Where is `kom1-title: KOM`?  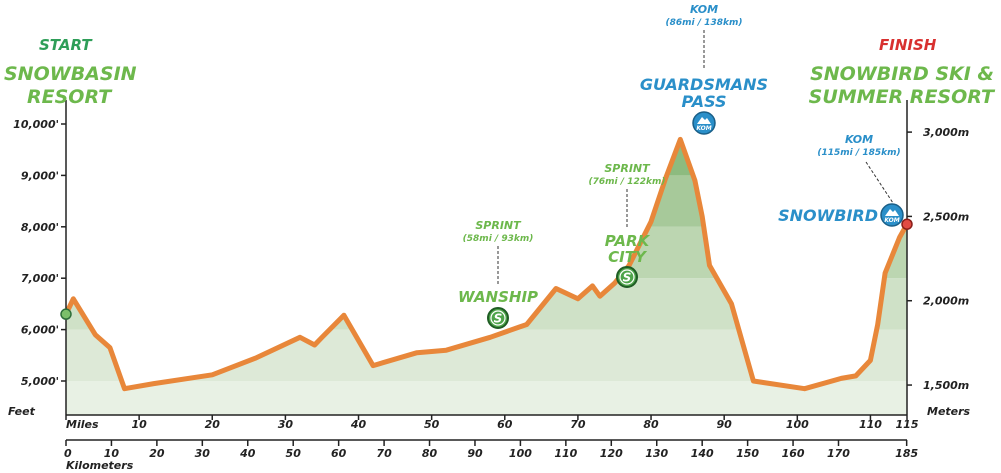
kom1-title: KOM is located at coordinates (704, 9).